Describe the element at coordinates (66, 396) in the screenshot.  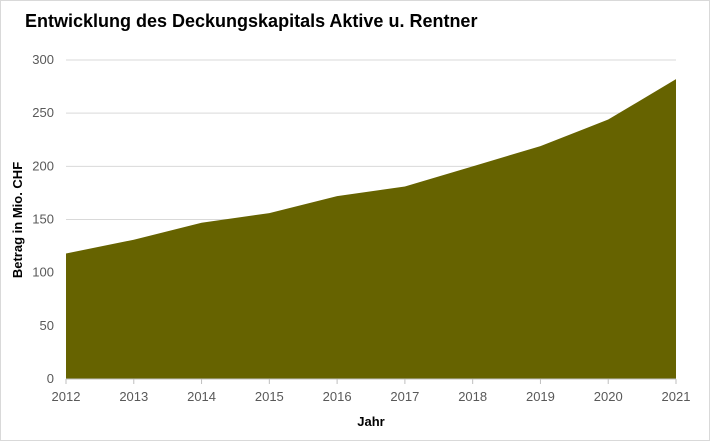
I see `x-tick-label: 2012` at that location.